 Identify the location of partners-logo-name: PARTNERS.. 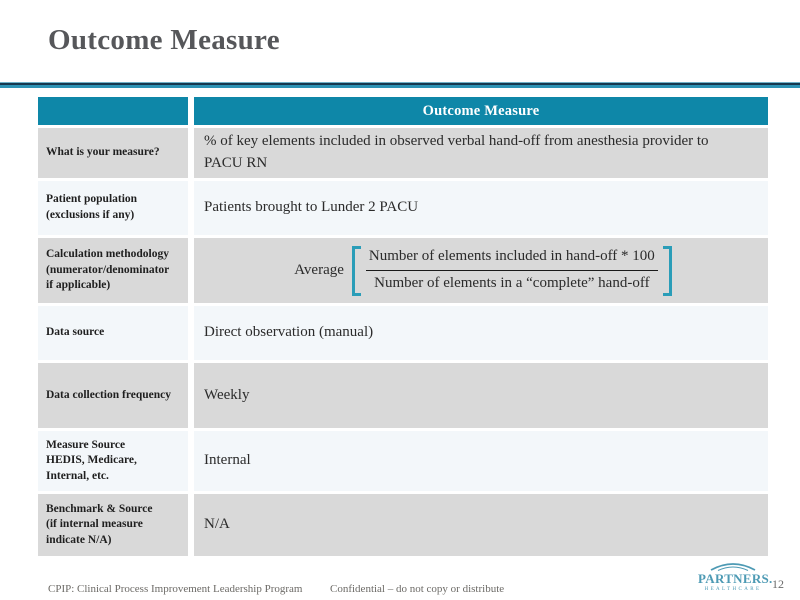
(735, 578).